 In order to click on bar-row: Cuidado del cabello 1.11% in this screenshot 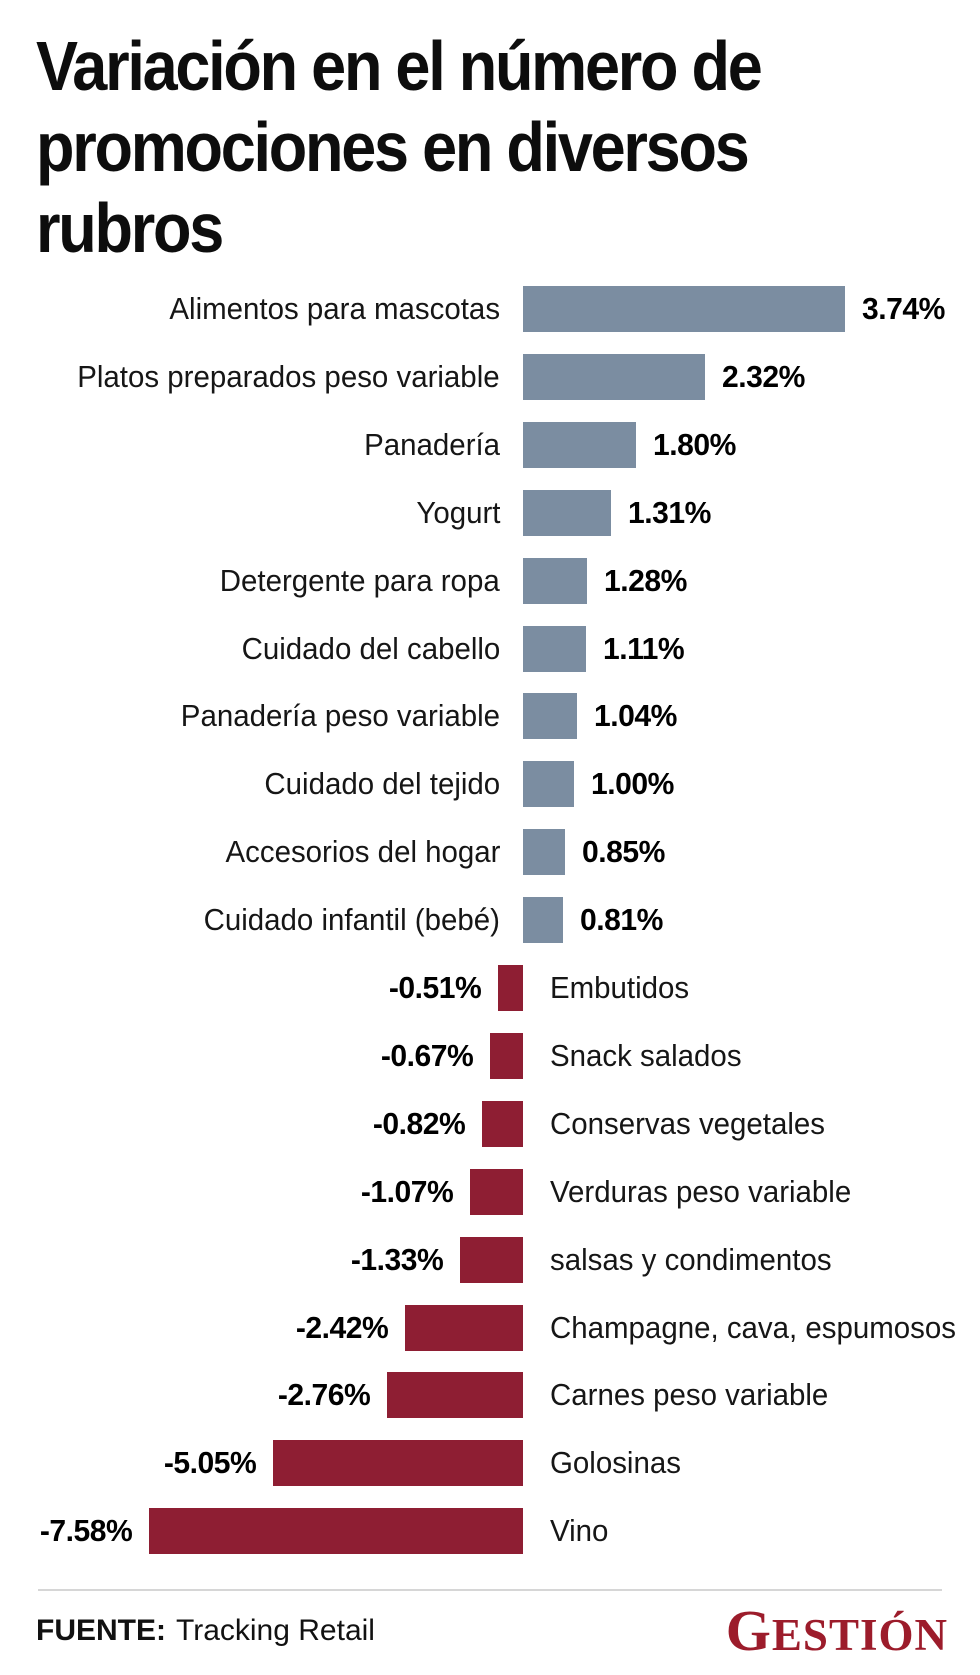, I will do `click(490, 649)`.